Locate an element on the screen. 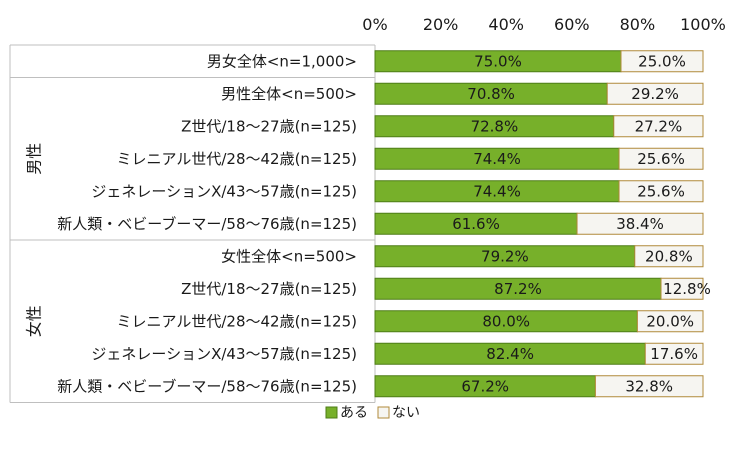  group-label: 女性 is located at coordinates (34, 321).